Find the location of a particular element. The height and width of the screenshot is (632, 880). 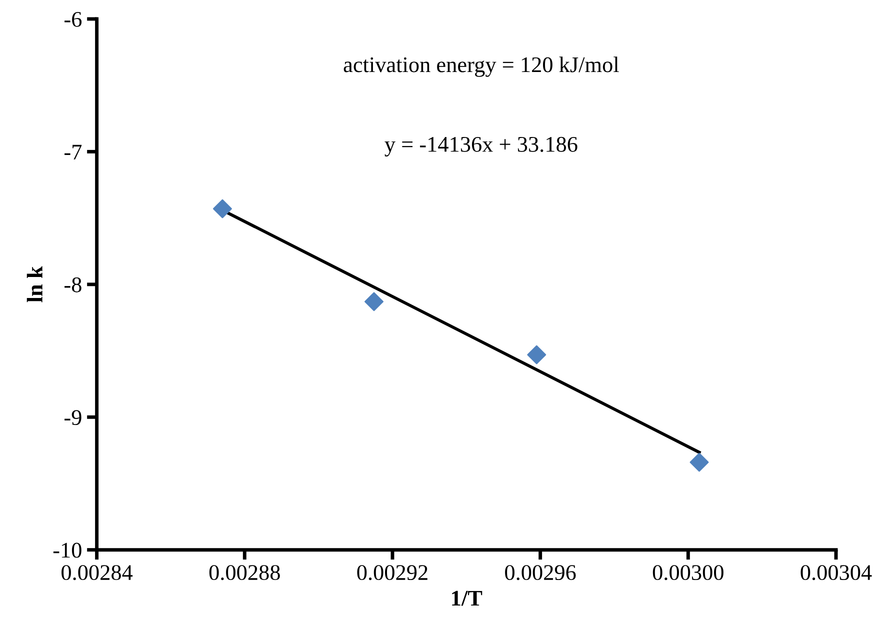

x-axis-title: 1/T is located at coordinates (467, 598).